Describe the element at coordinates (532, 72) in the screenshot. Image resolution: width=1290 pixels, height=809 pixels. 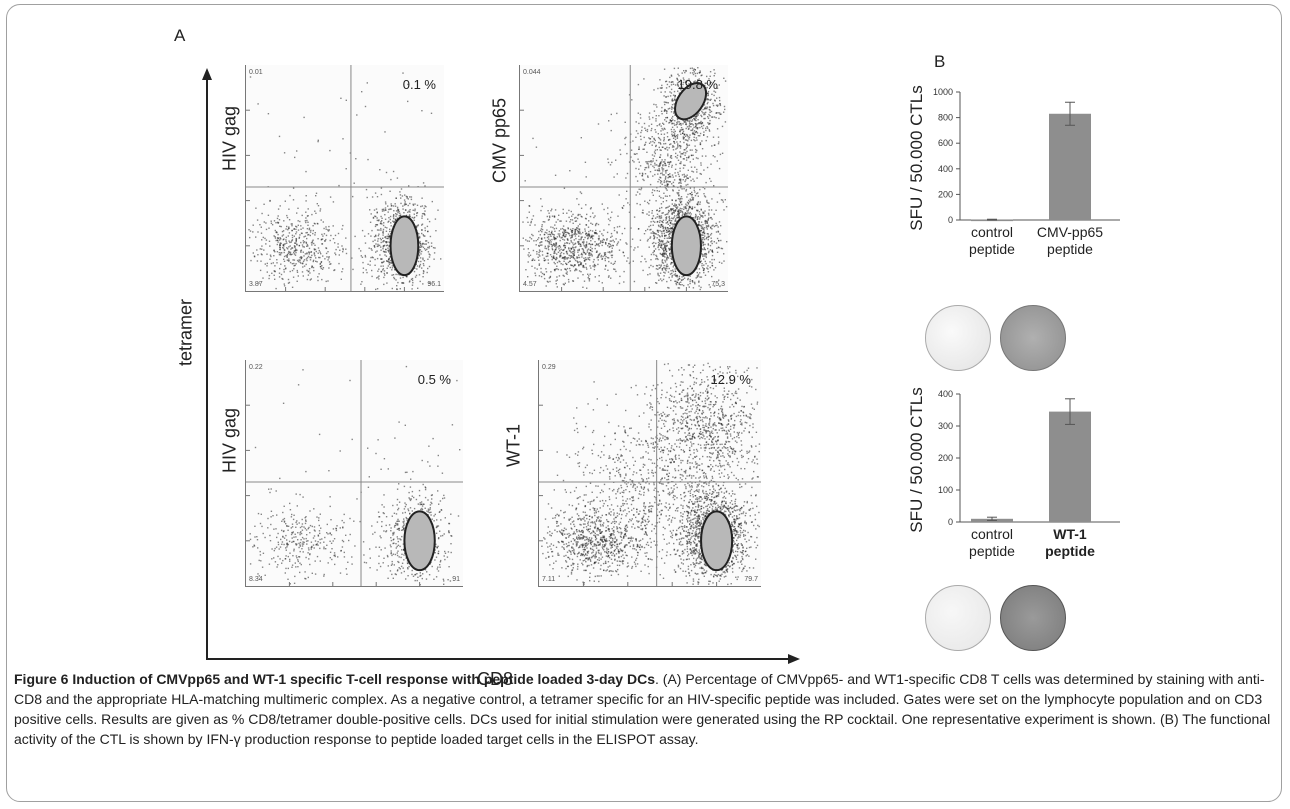
I see `quadrant-ul-value: 0.044` at that location.